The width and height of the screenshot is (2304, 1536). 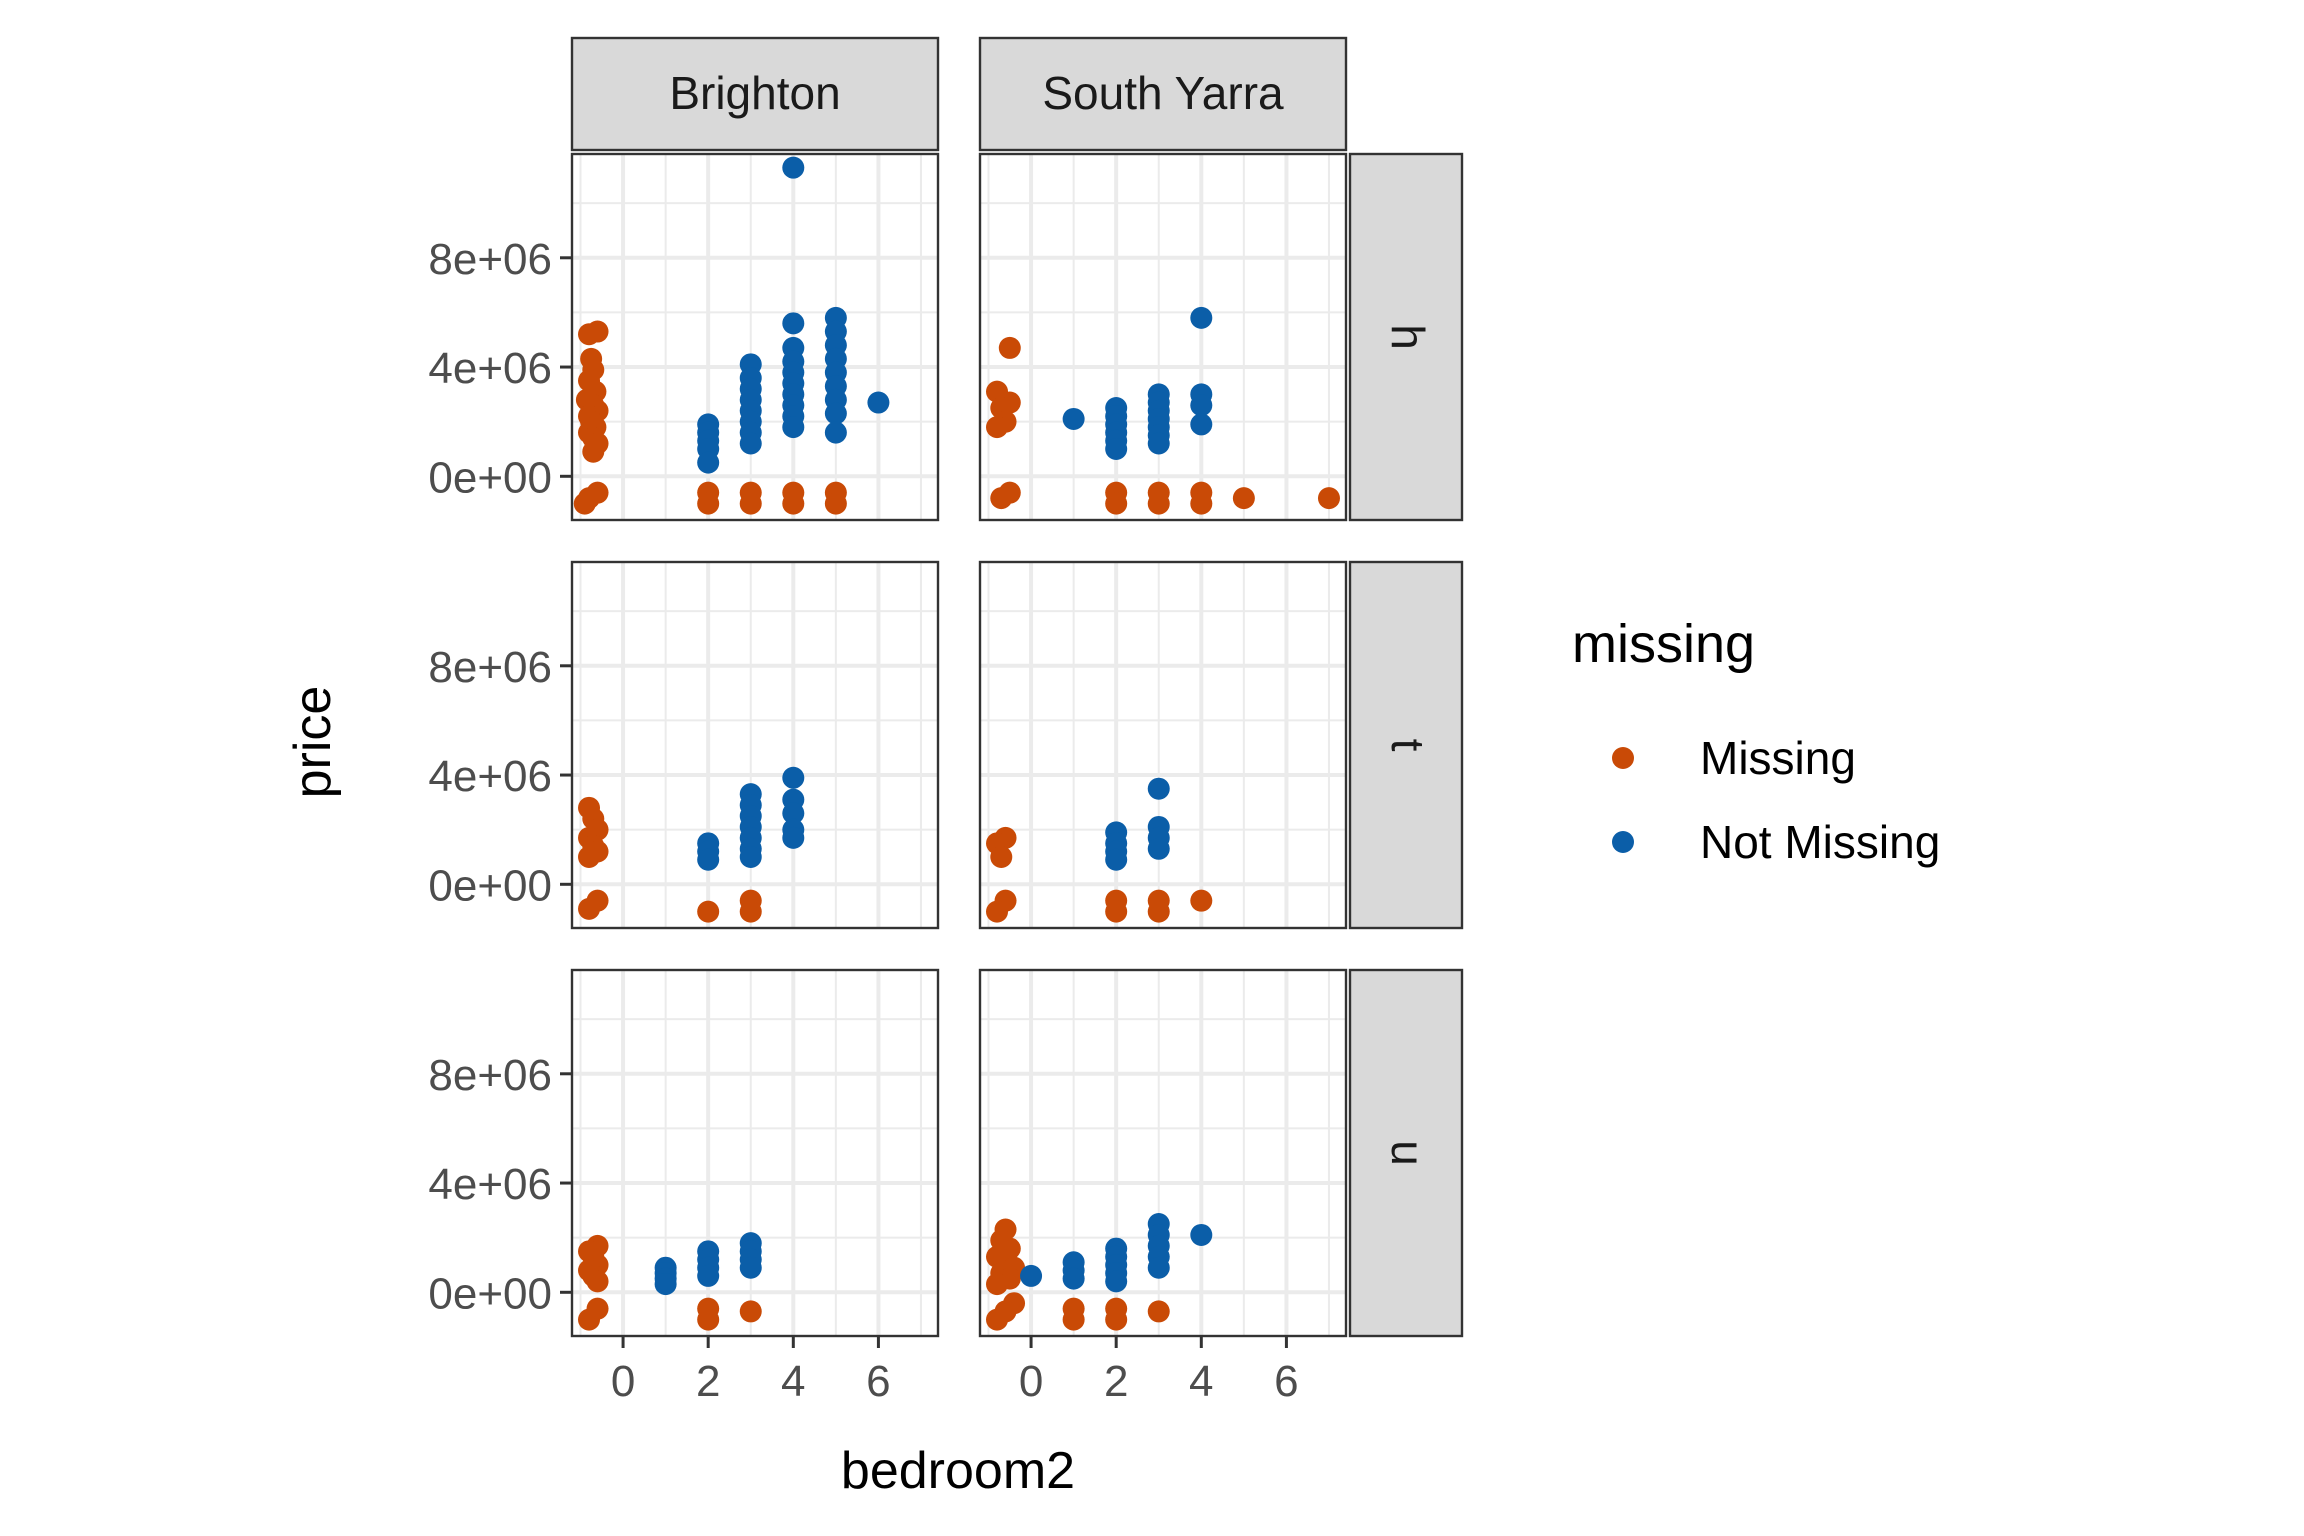 I want to click on panel-south-yarra-t, so click(x=1163, y=745).